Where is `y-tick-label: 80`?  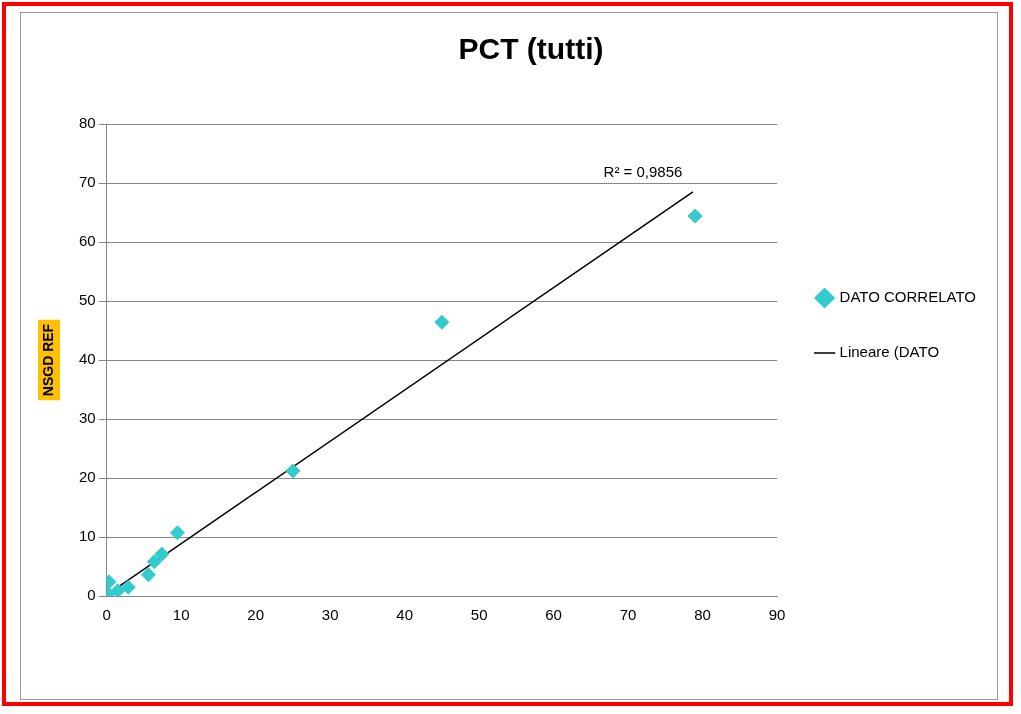 y-tick-label: 80 is located at coordinates (87, 123).